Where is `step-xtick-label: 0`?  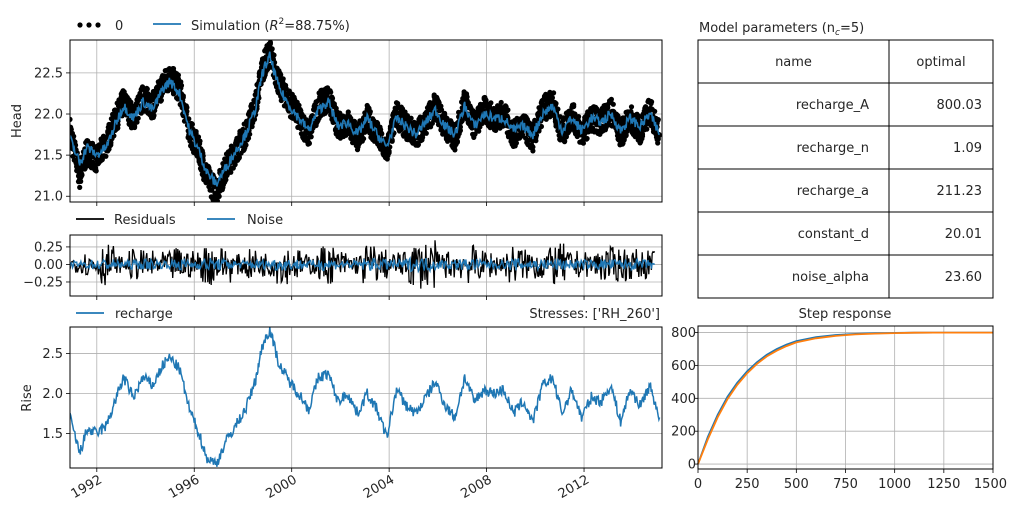 step-xtick-label: 0 is located at coordinates (698, 484).